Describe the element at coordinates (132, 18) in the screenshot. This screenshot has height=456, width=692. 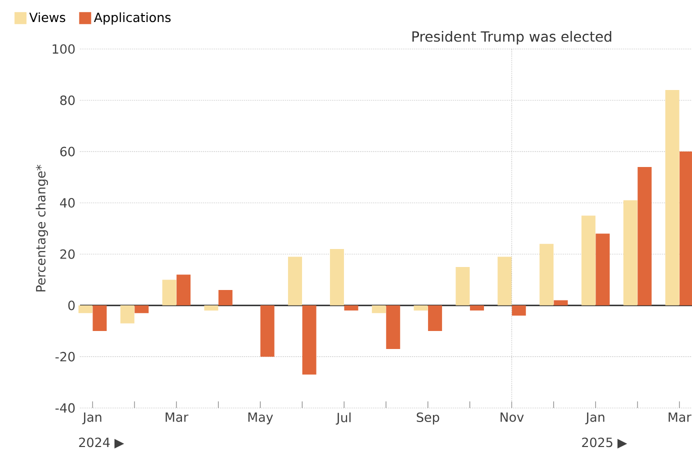
I see `legend-label: Applications` at that location.